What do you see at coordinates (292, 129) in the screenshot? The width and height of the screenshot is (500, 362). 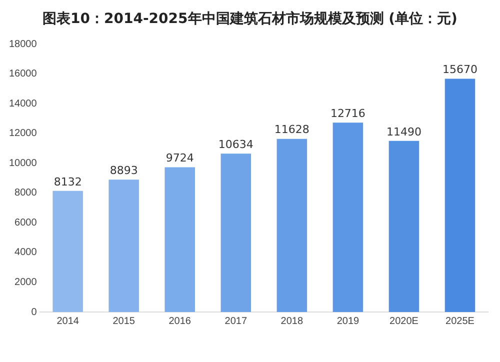 I see `data-label: 11628` at bounding box center [292, 129].